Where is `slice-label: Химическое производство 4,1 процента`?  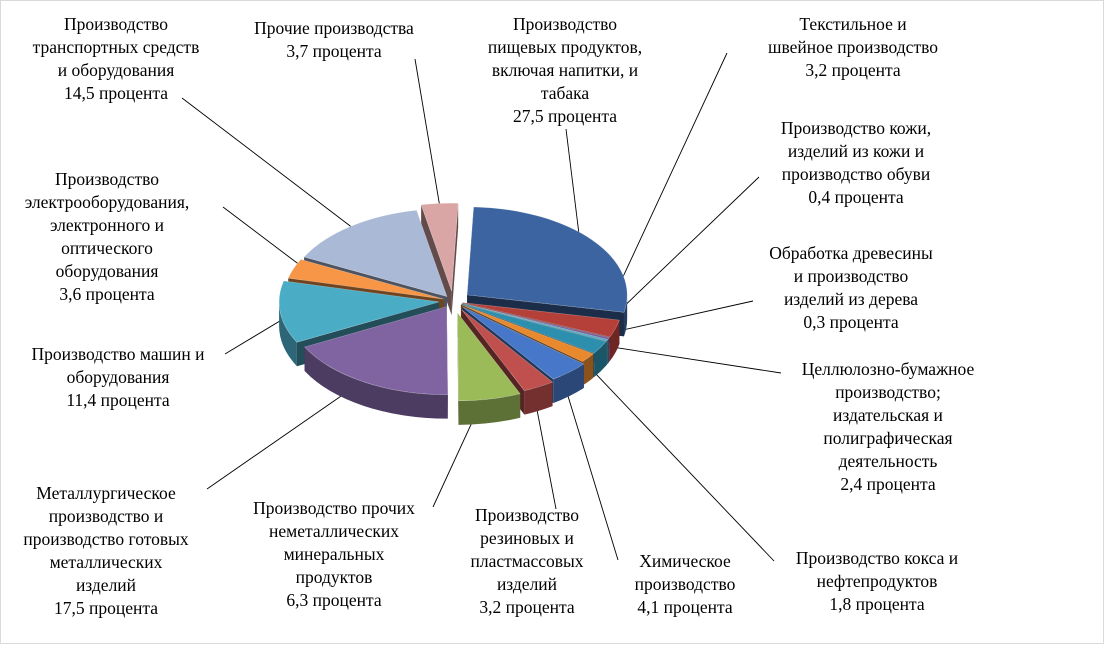
slice-label: Химическое производство 4,1 процента is located at coordinates (685, 584).